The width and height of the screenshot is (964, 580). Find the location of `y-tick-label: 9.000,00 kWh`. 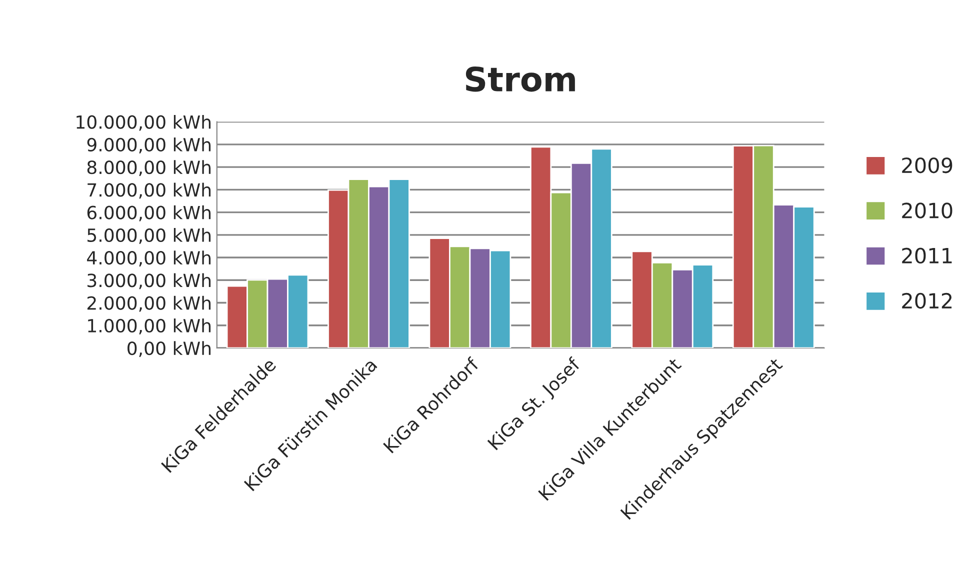

y-tick-label: 9.000,00 kWh is located at coordinates (149, 146).